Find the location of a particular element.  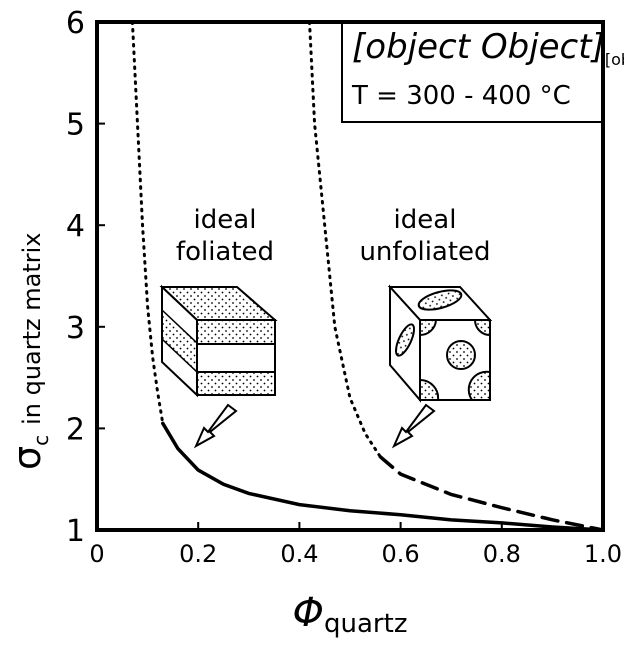

conditions-box is located at coordinates (472, 72).